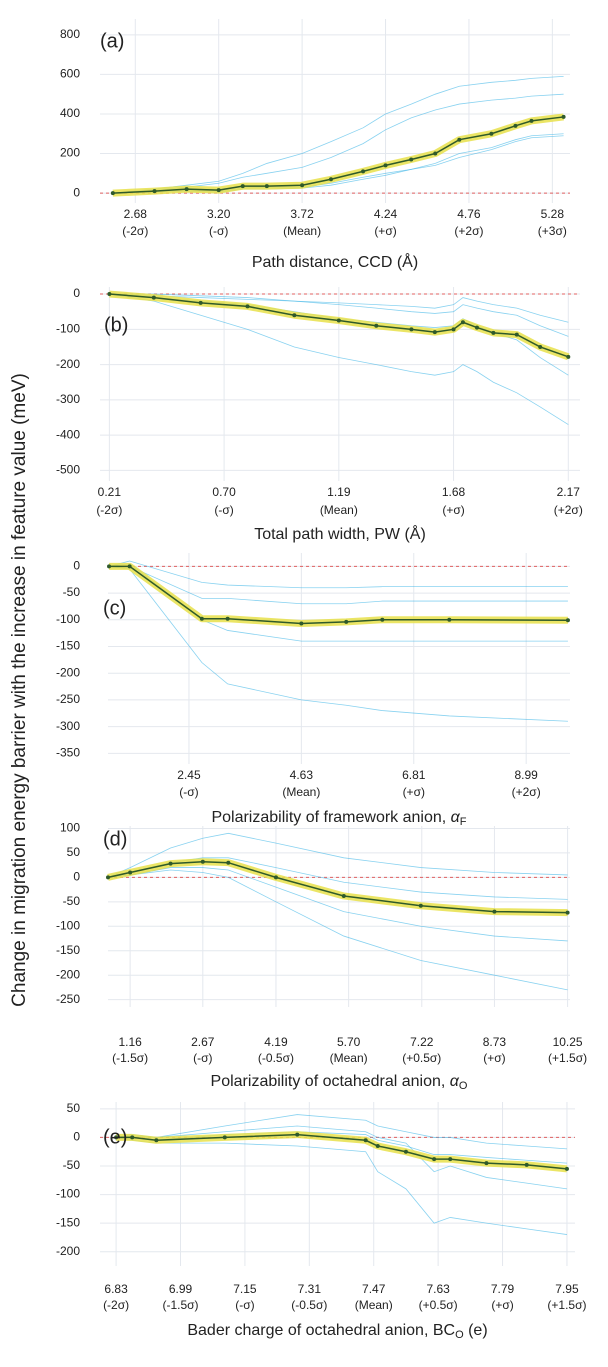  What do you see at coordinates (180, 1305) in the screenshot?
I see `x-tick-sublabel: (-1.5σ)` at bounding box center [180, 1305].